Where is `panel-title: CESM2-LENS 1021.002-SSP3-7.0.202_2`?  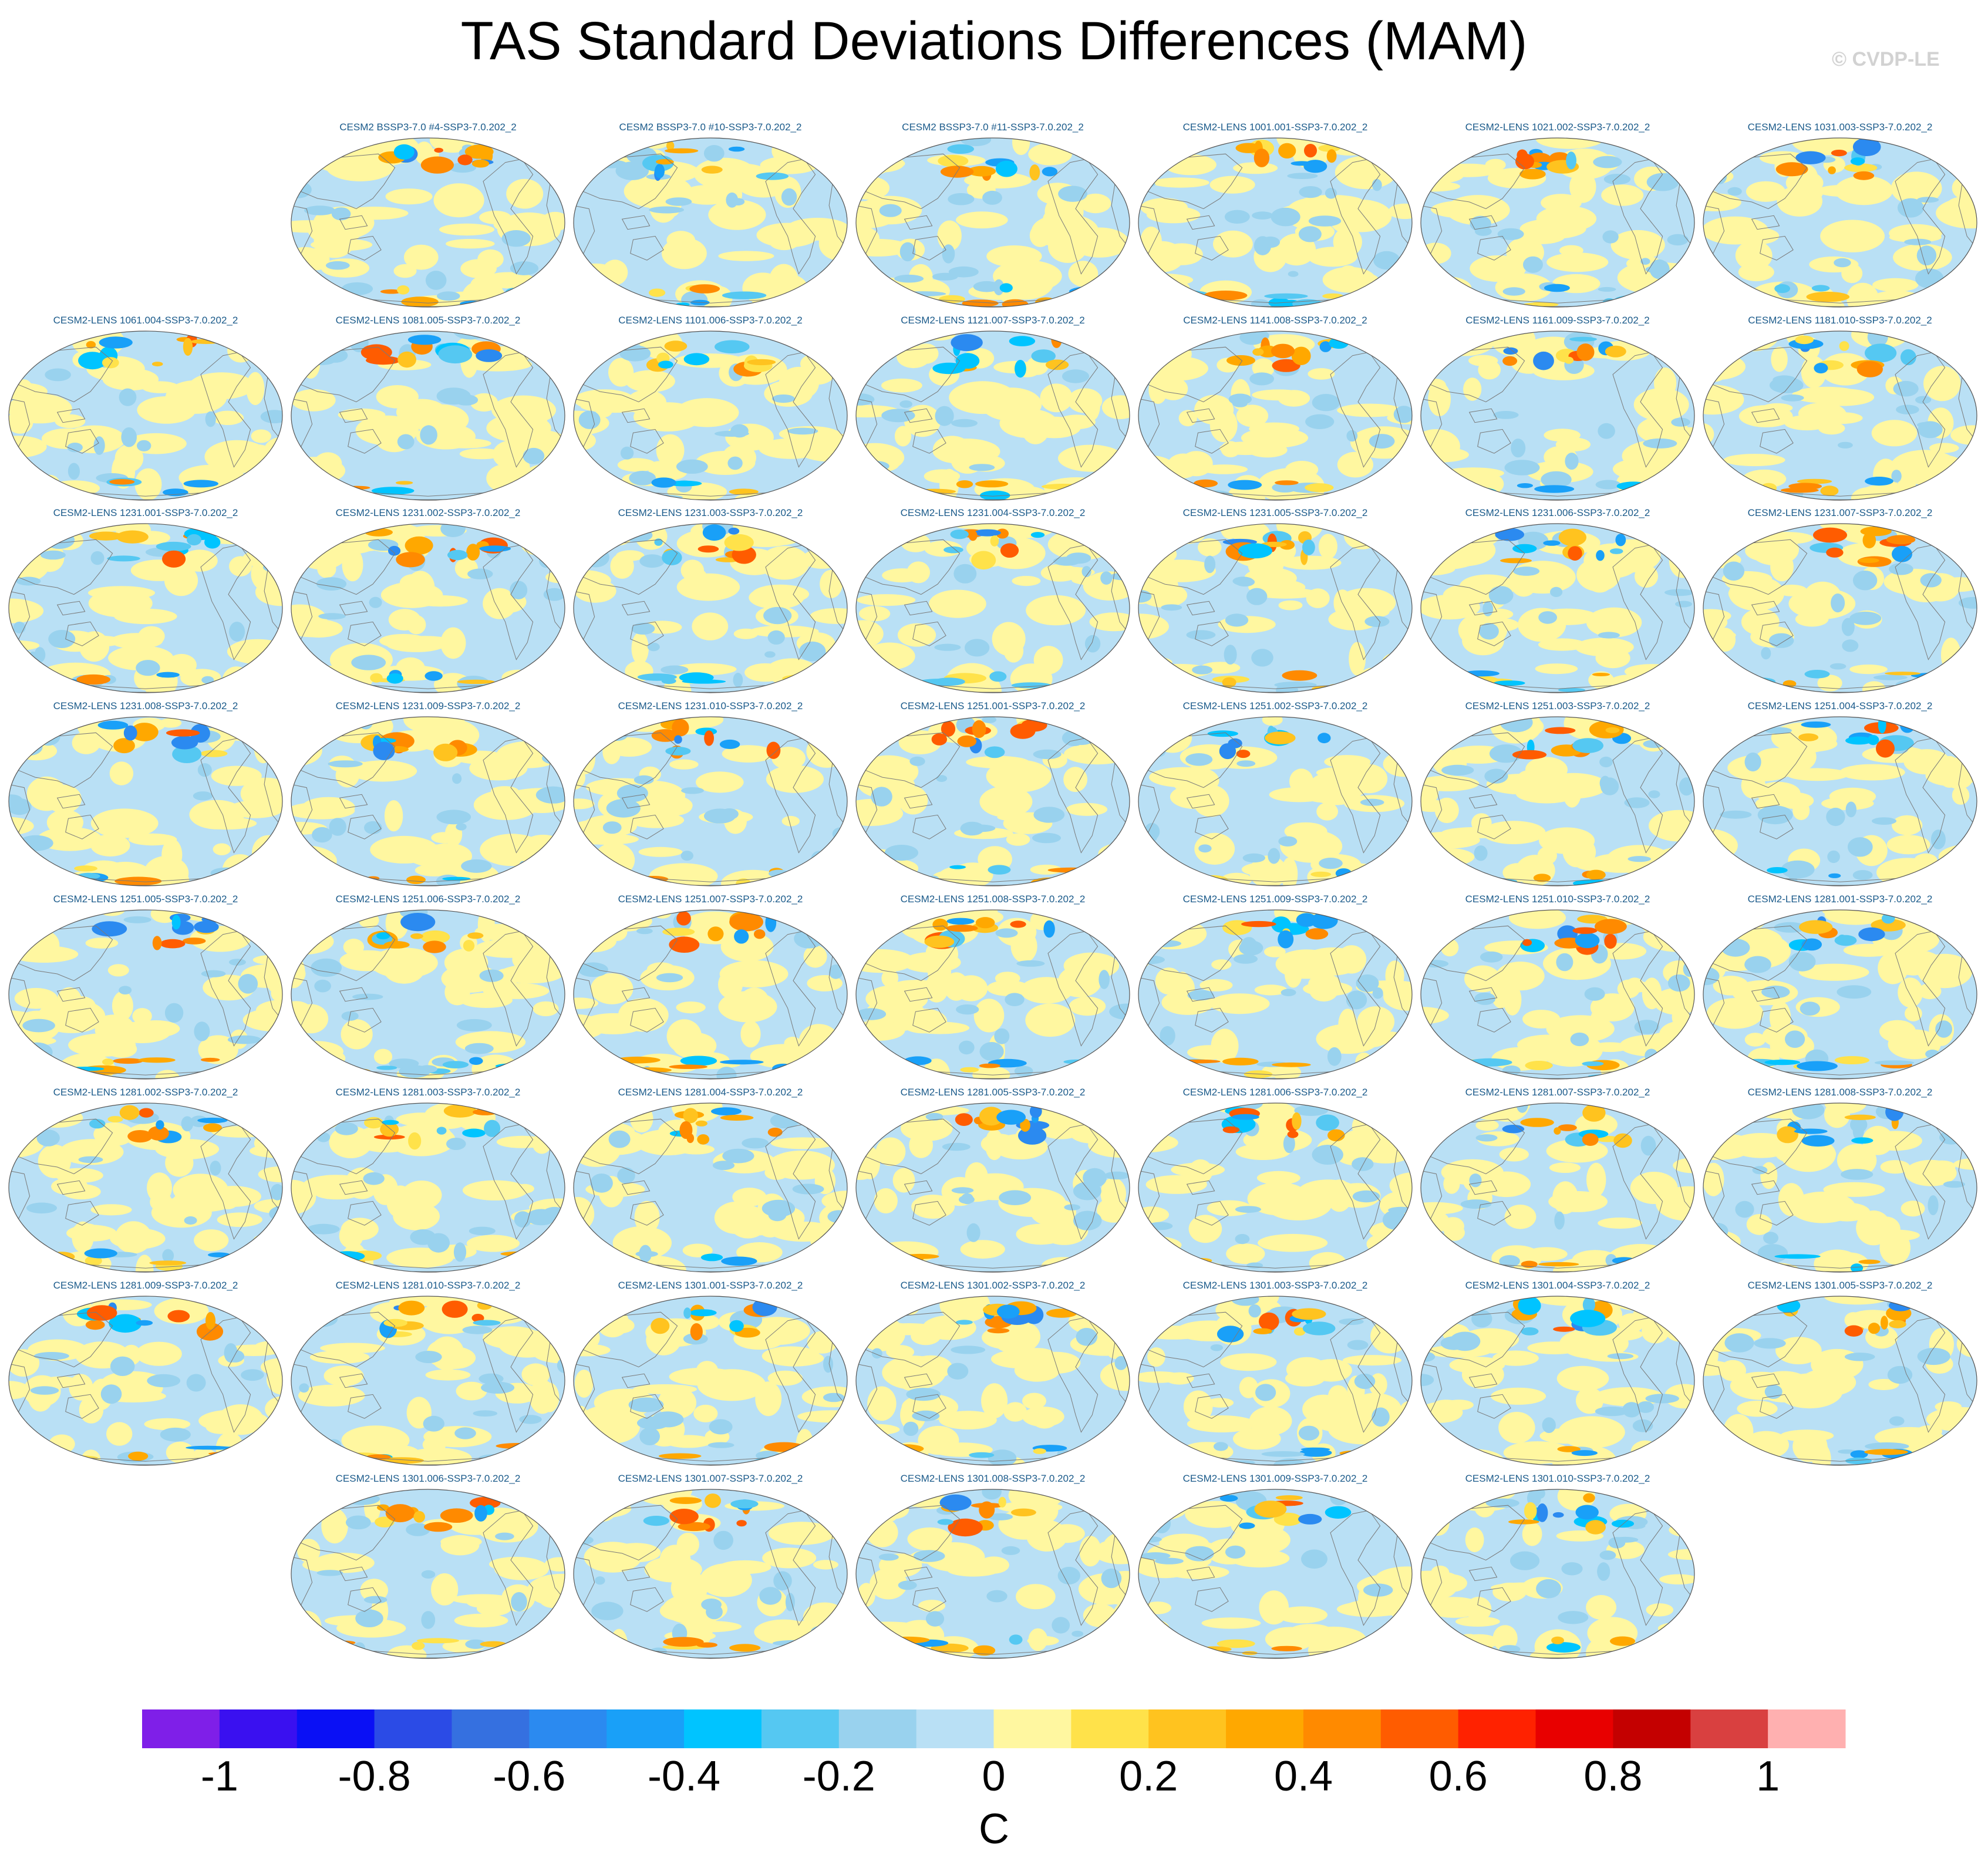
panel-title: CESM2-LENS 1021.002-SSP3-7.0.202_2 is located at coordinates (1558, 128).